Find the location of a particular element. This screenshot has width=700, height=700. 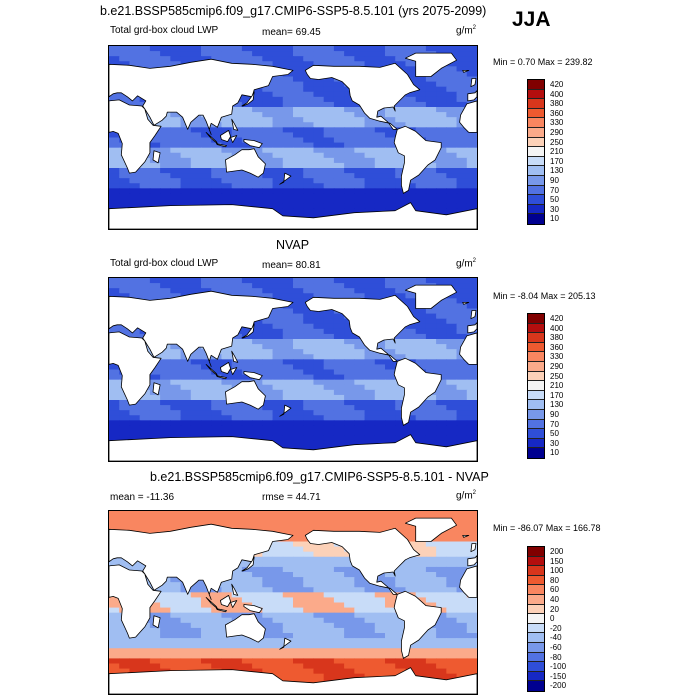

colorbar-tick-label: 200 is located at coordinates (557, 551).